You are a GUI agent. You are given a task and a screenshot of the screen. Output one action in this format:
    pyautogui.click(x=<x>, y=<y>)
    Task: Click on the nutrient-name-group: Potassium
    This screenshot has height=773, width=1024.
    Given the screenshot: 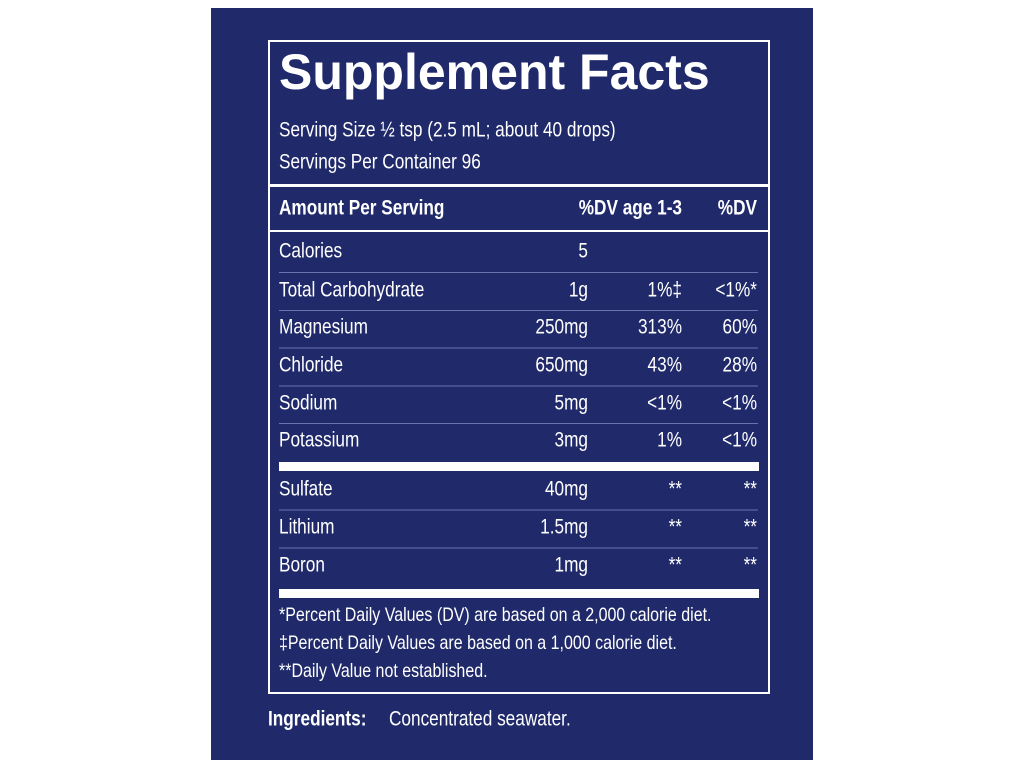 What is the action you would take?
    pyautogui.click(x=319, y=440)
    